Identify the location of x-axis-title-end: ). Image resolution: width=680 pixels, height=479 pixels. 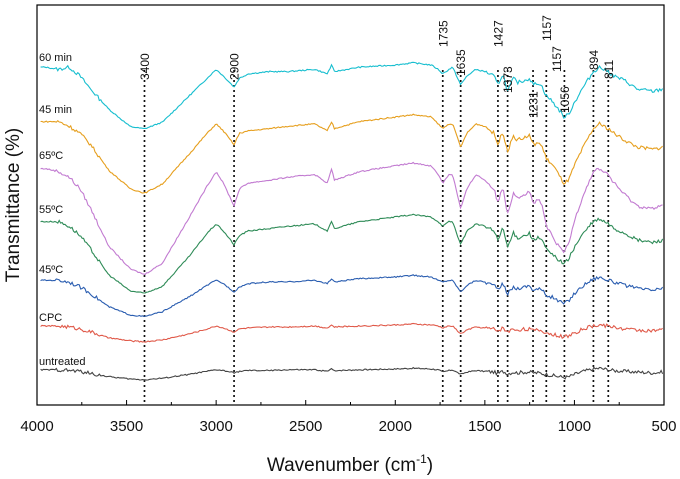
(430, 465).